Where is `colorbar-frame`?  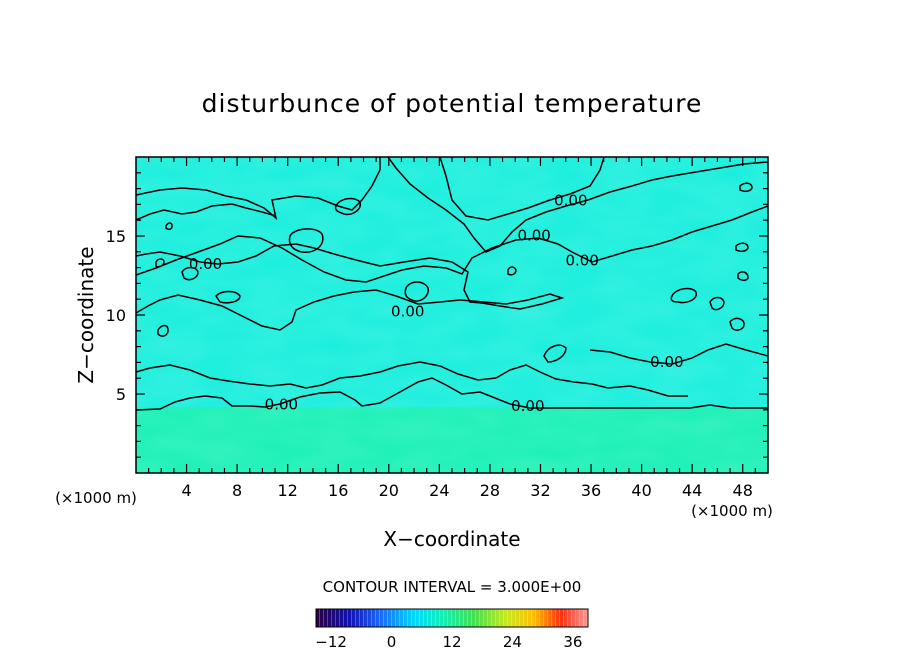 colorbar-frame is located at coordinates (452, 618).